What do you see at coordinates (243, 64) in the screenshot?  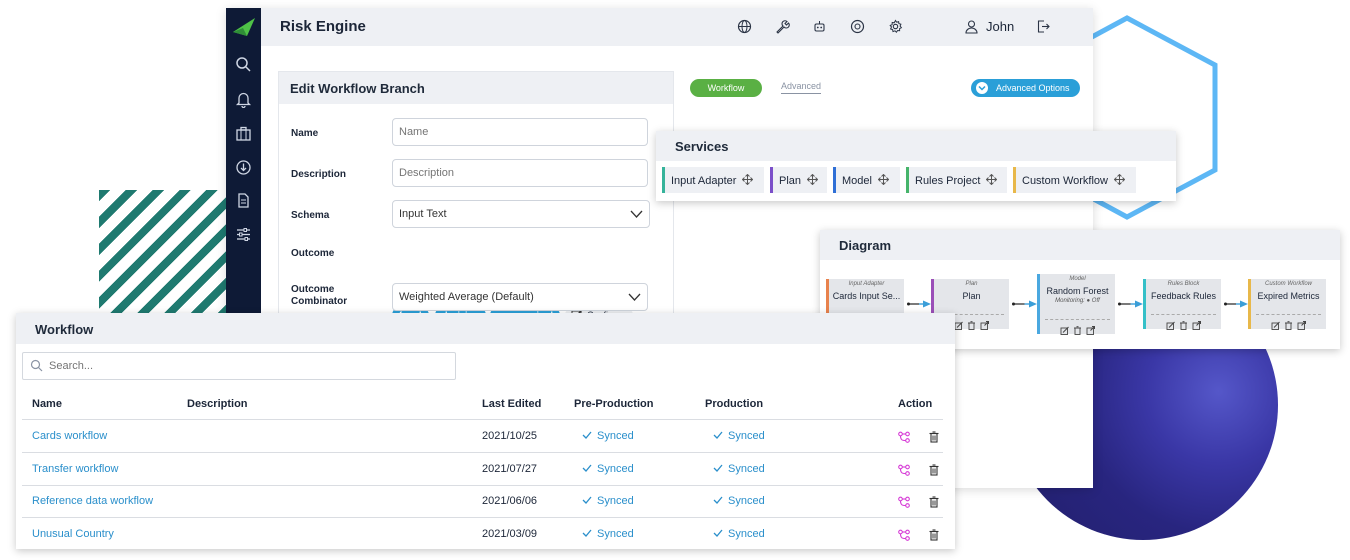 I see `search-icon` at bounding box center [243, 64].